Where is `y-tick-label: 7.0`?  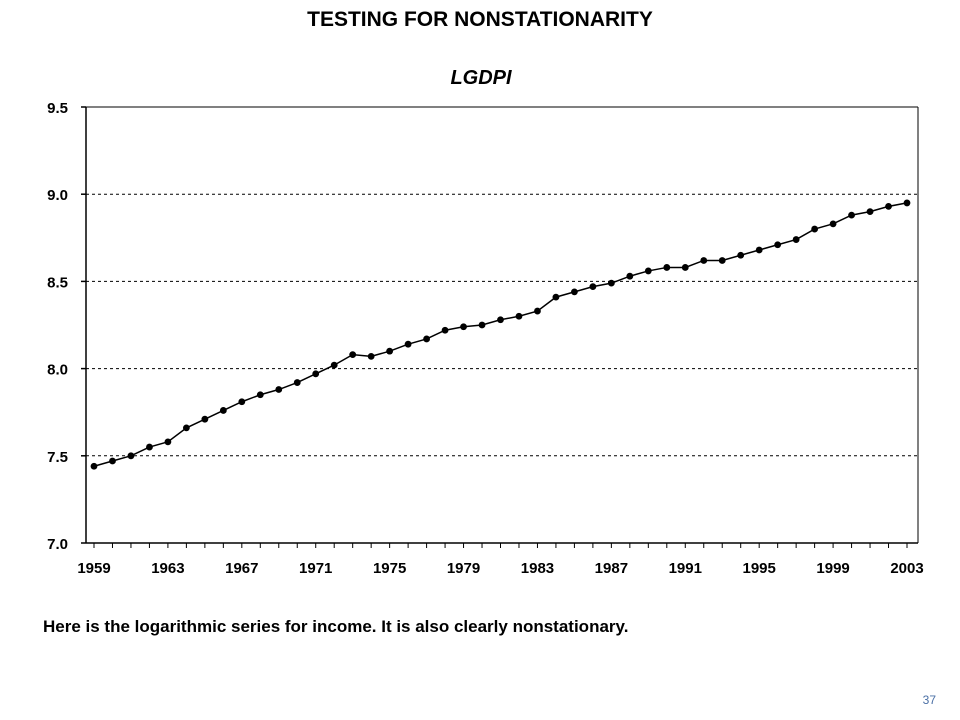
y-tick-label: 7.0 is located at coordinates (57, 544).